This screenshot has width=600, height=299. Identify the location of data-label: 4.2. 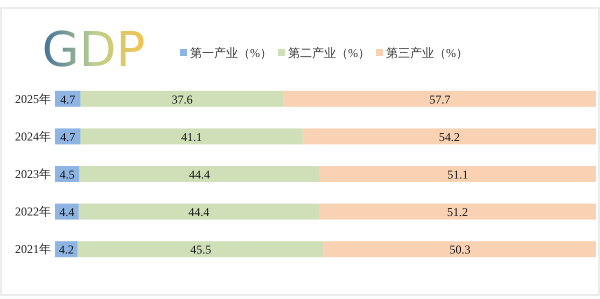
(66, 249).